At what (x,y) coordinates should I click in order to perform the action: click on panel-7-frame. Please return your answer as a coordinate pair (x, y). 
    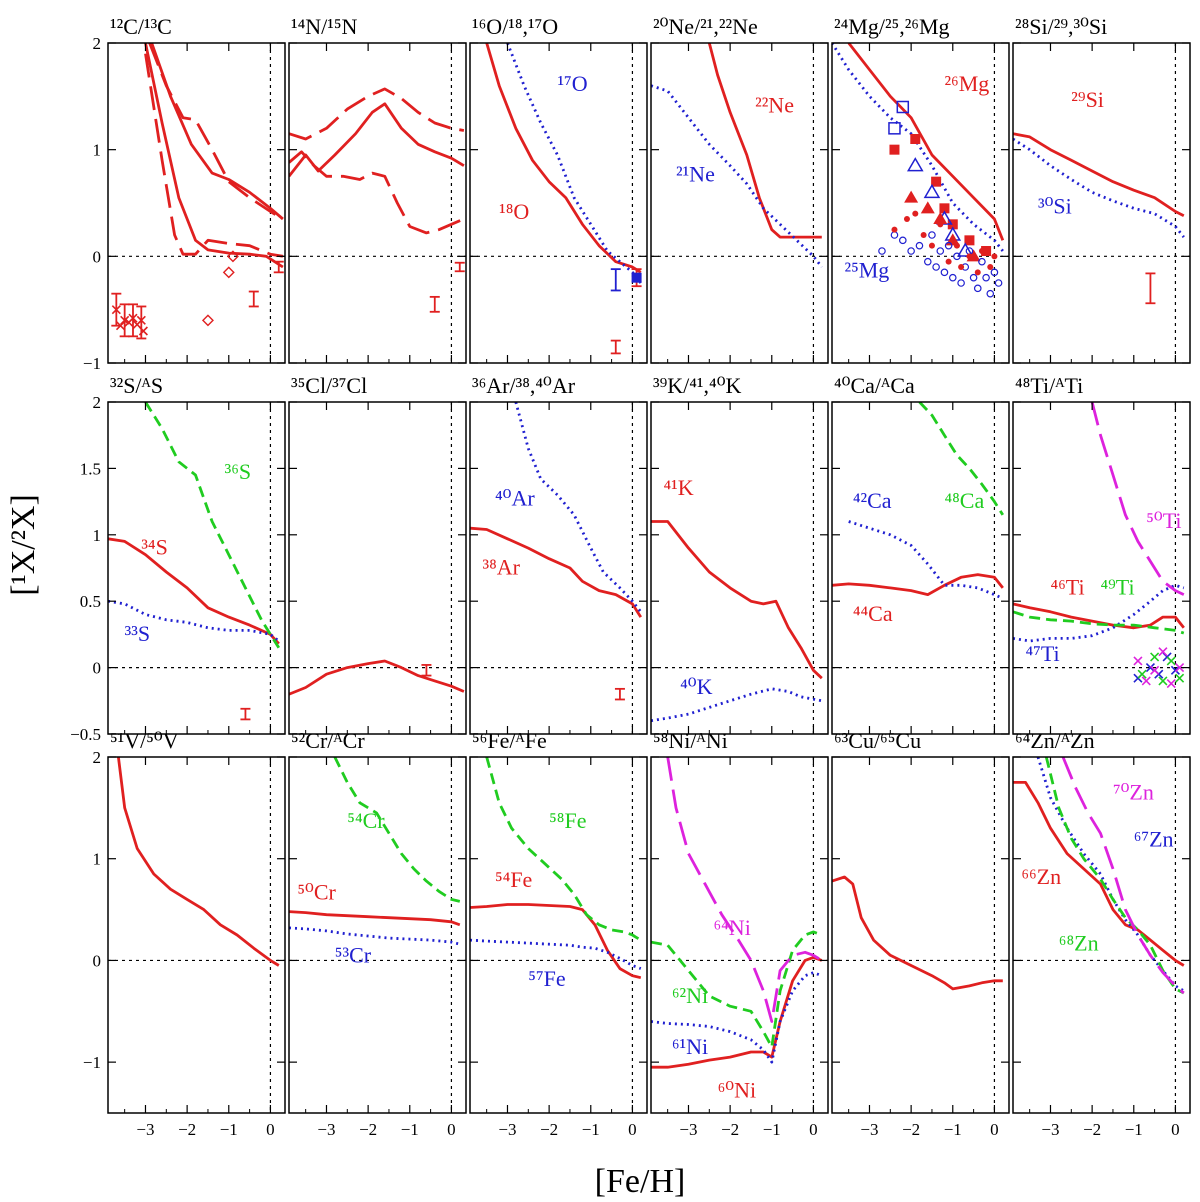
    Looking at the image, I should click on (377, 568).